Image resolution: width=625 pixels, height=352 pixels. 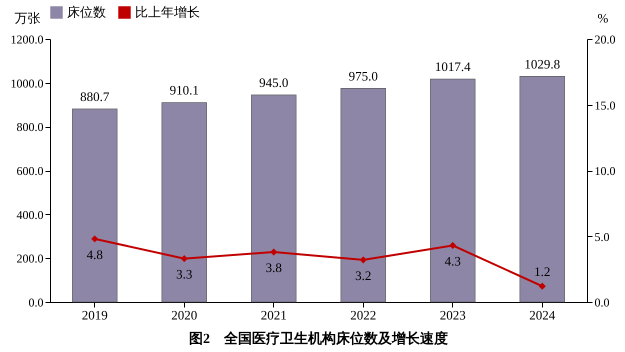 What do you see at coordinates (30, 259) in the screenshot?
I see `y-tick-label: 200.0` at bounding box center [30, 259].